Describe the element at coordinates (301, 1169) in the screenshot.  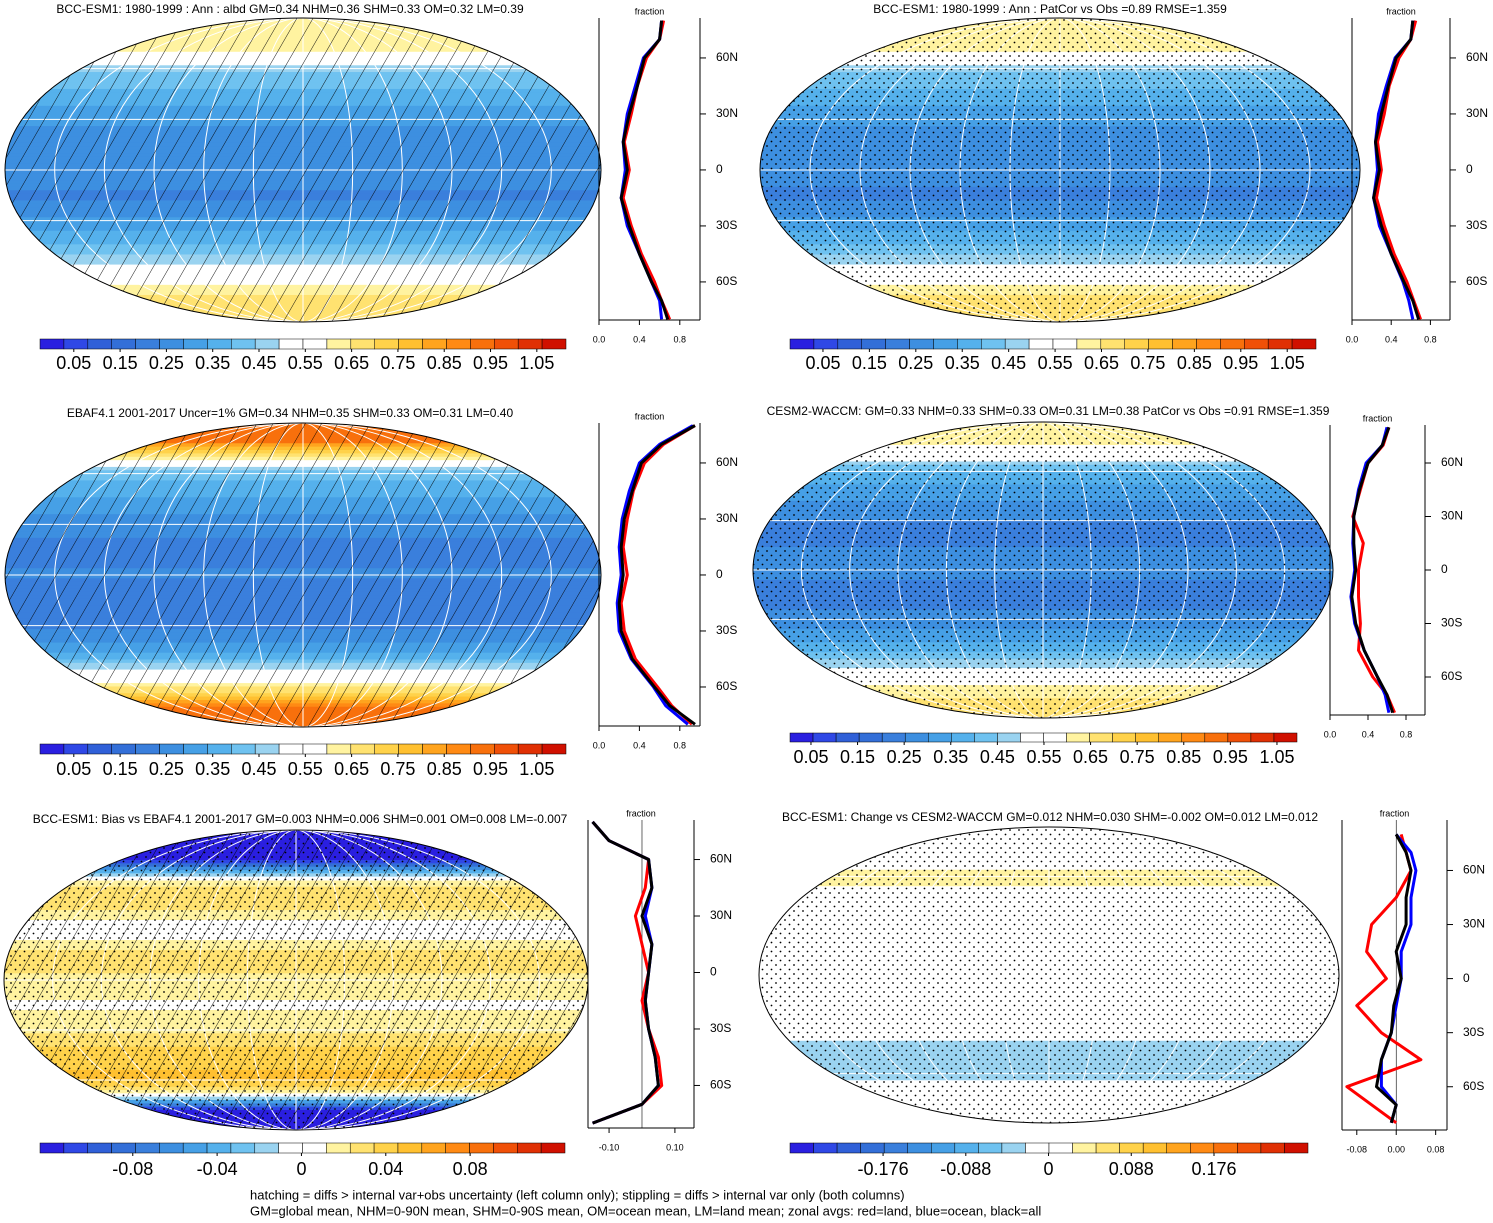
I see `colorbar-label: 0` at that location.